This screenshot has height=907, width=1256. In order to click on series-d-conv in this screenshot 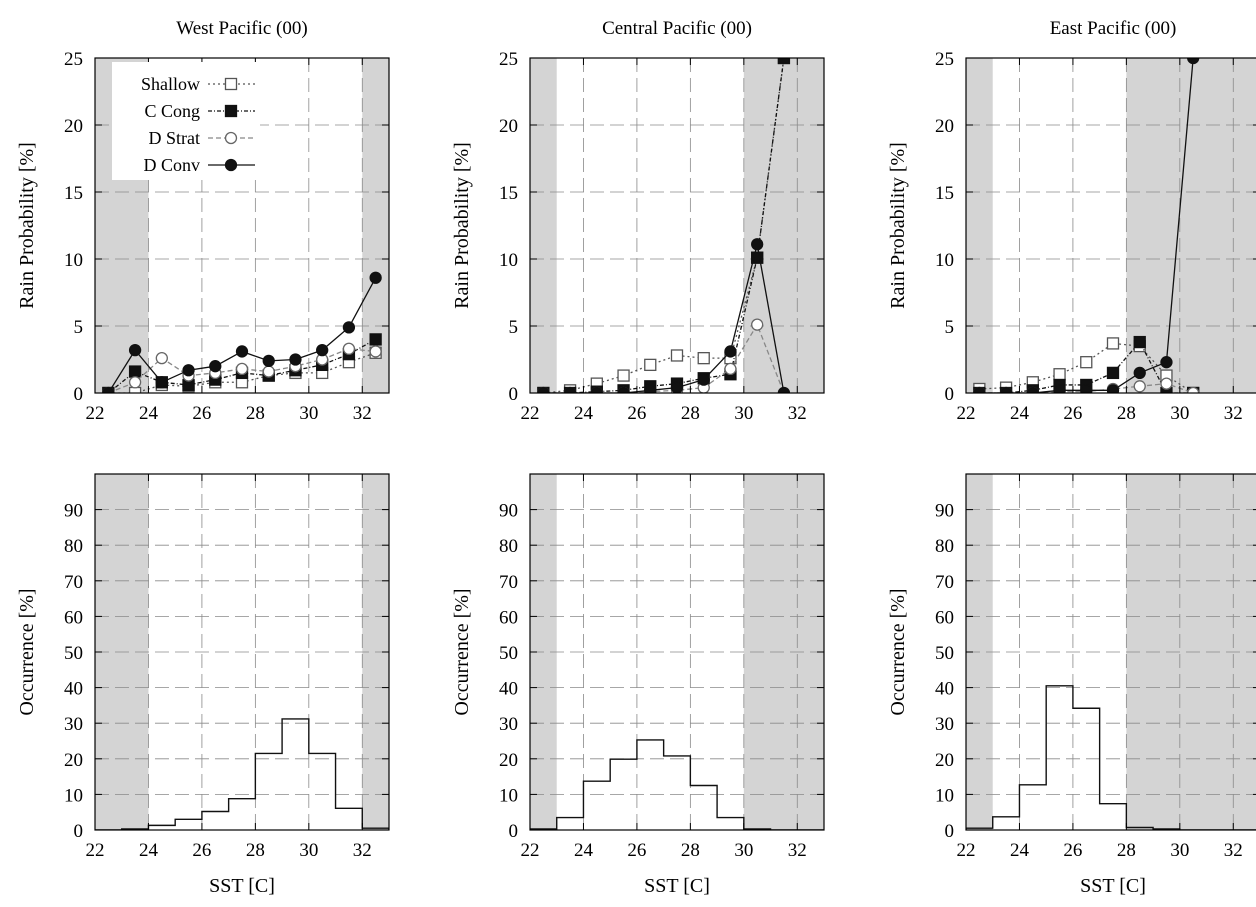, I will do `click(242, 332)`.